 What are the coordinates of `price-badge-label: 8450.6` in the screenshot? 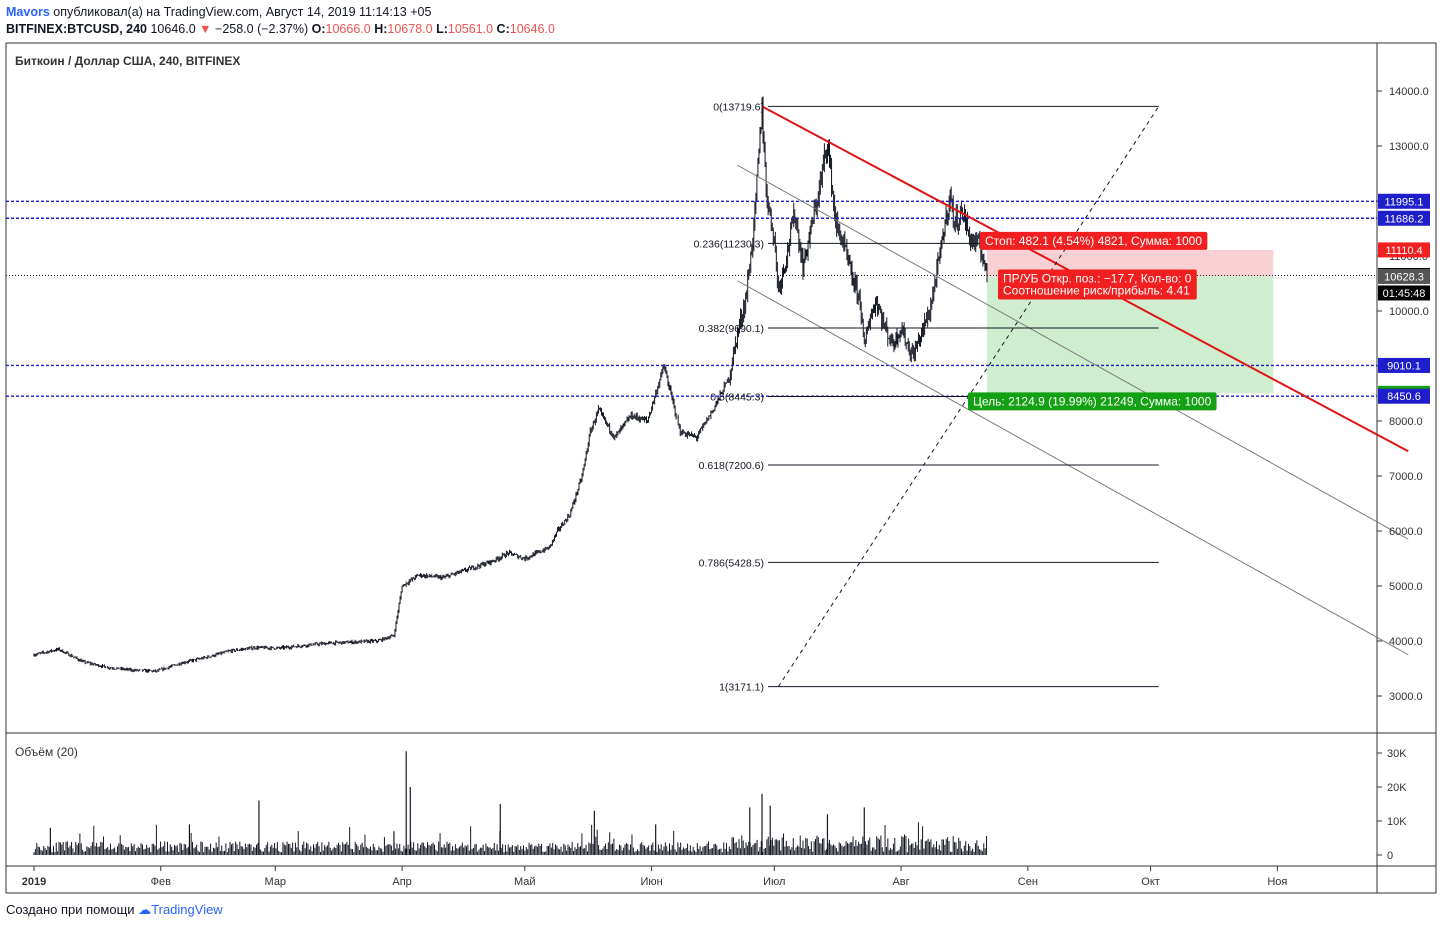 It's located at (1404, 397).